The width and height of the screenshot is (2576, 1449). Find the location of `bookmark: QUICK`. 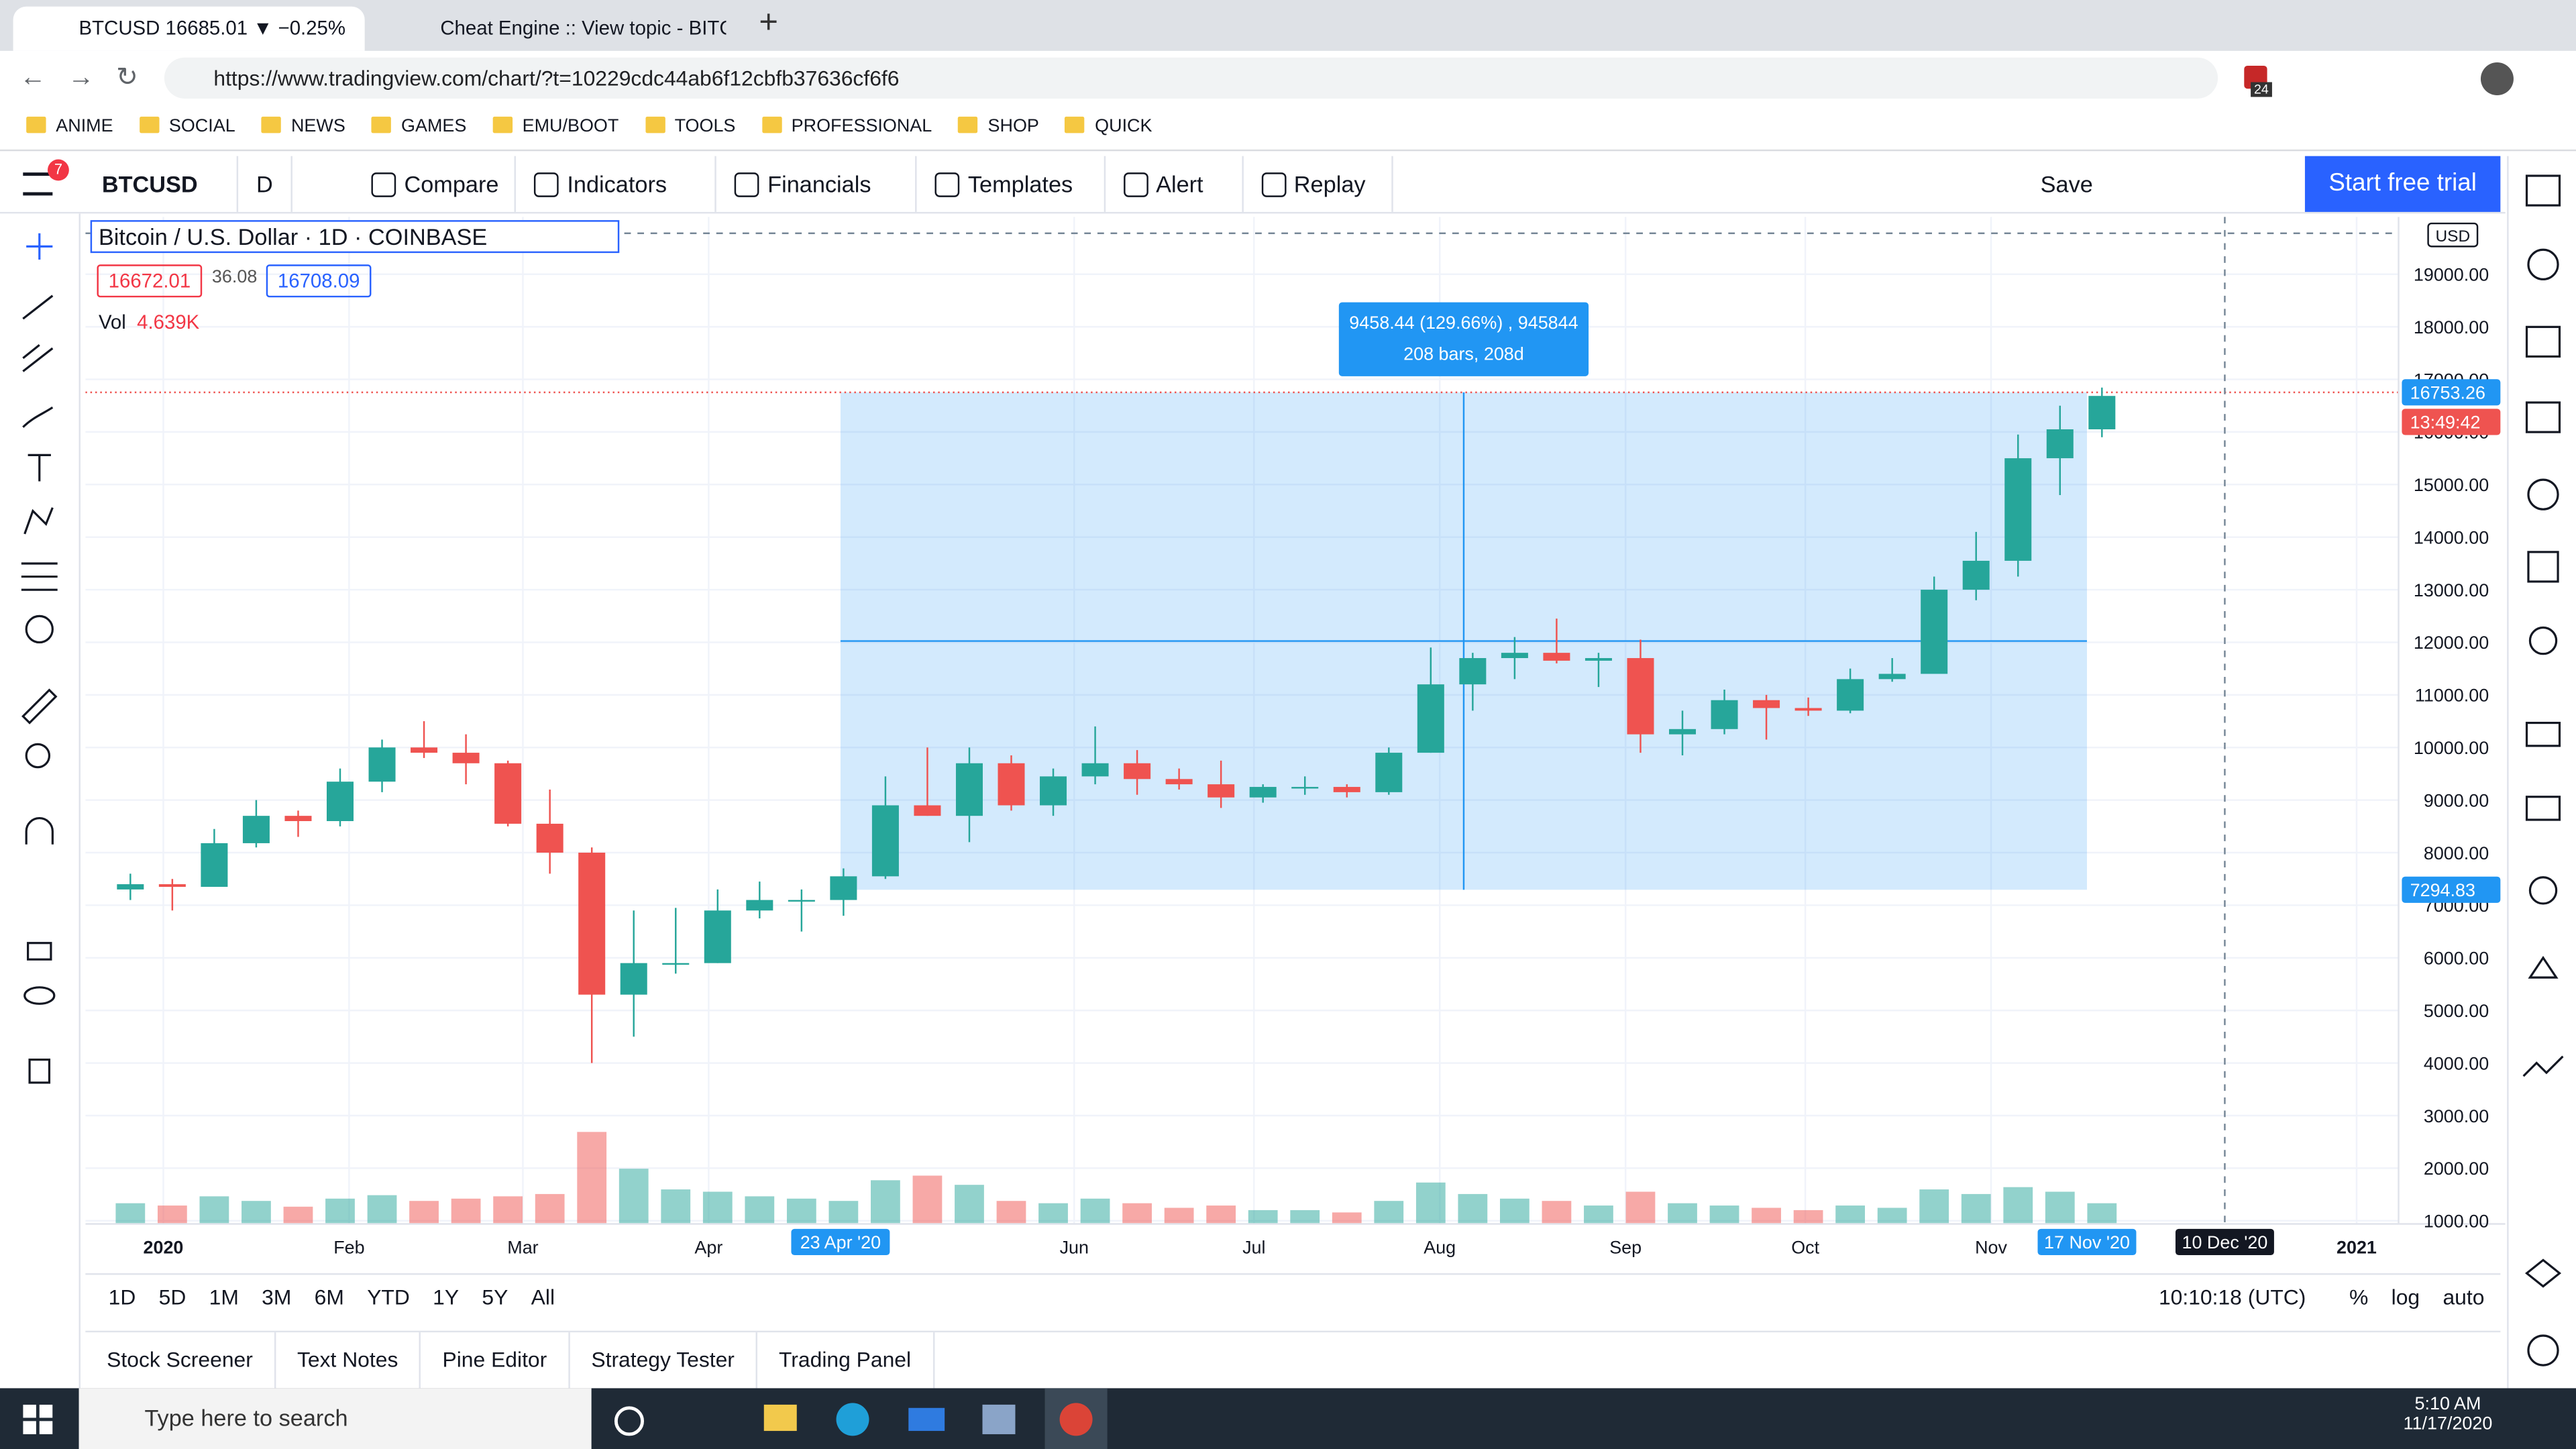

bookmark: QUICK is located at coordinates (1108, 126).